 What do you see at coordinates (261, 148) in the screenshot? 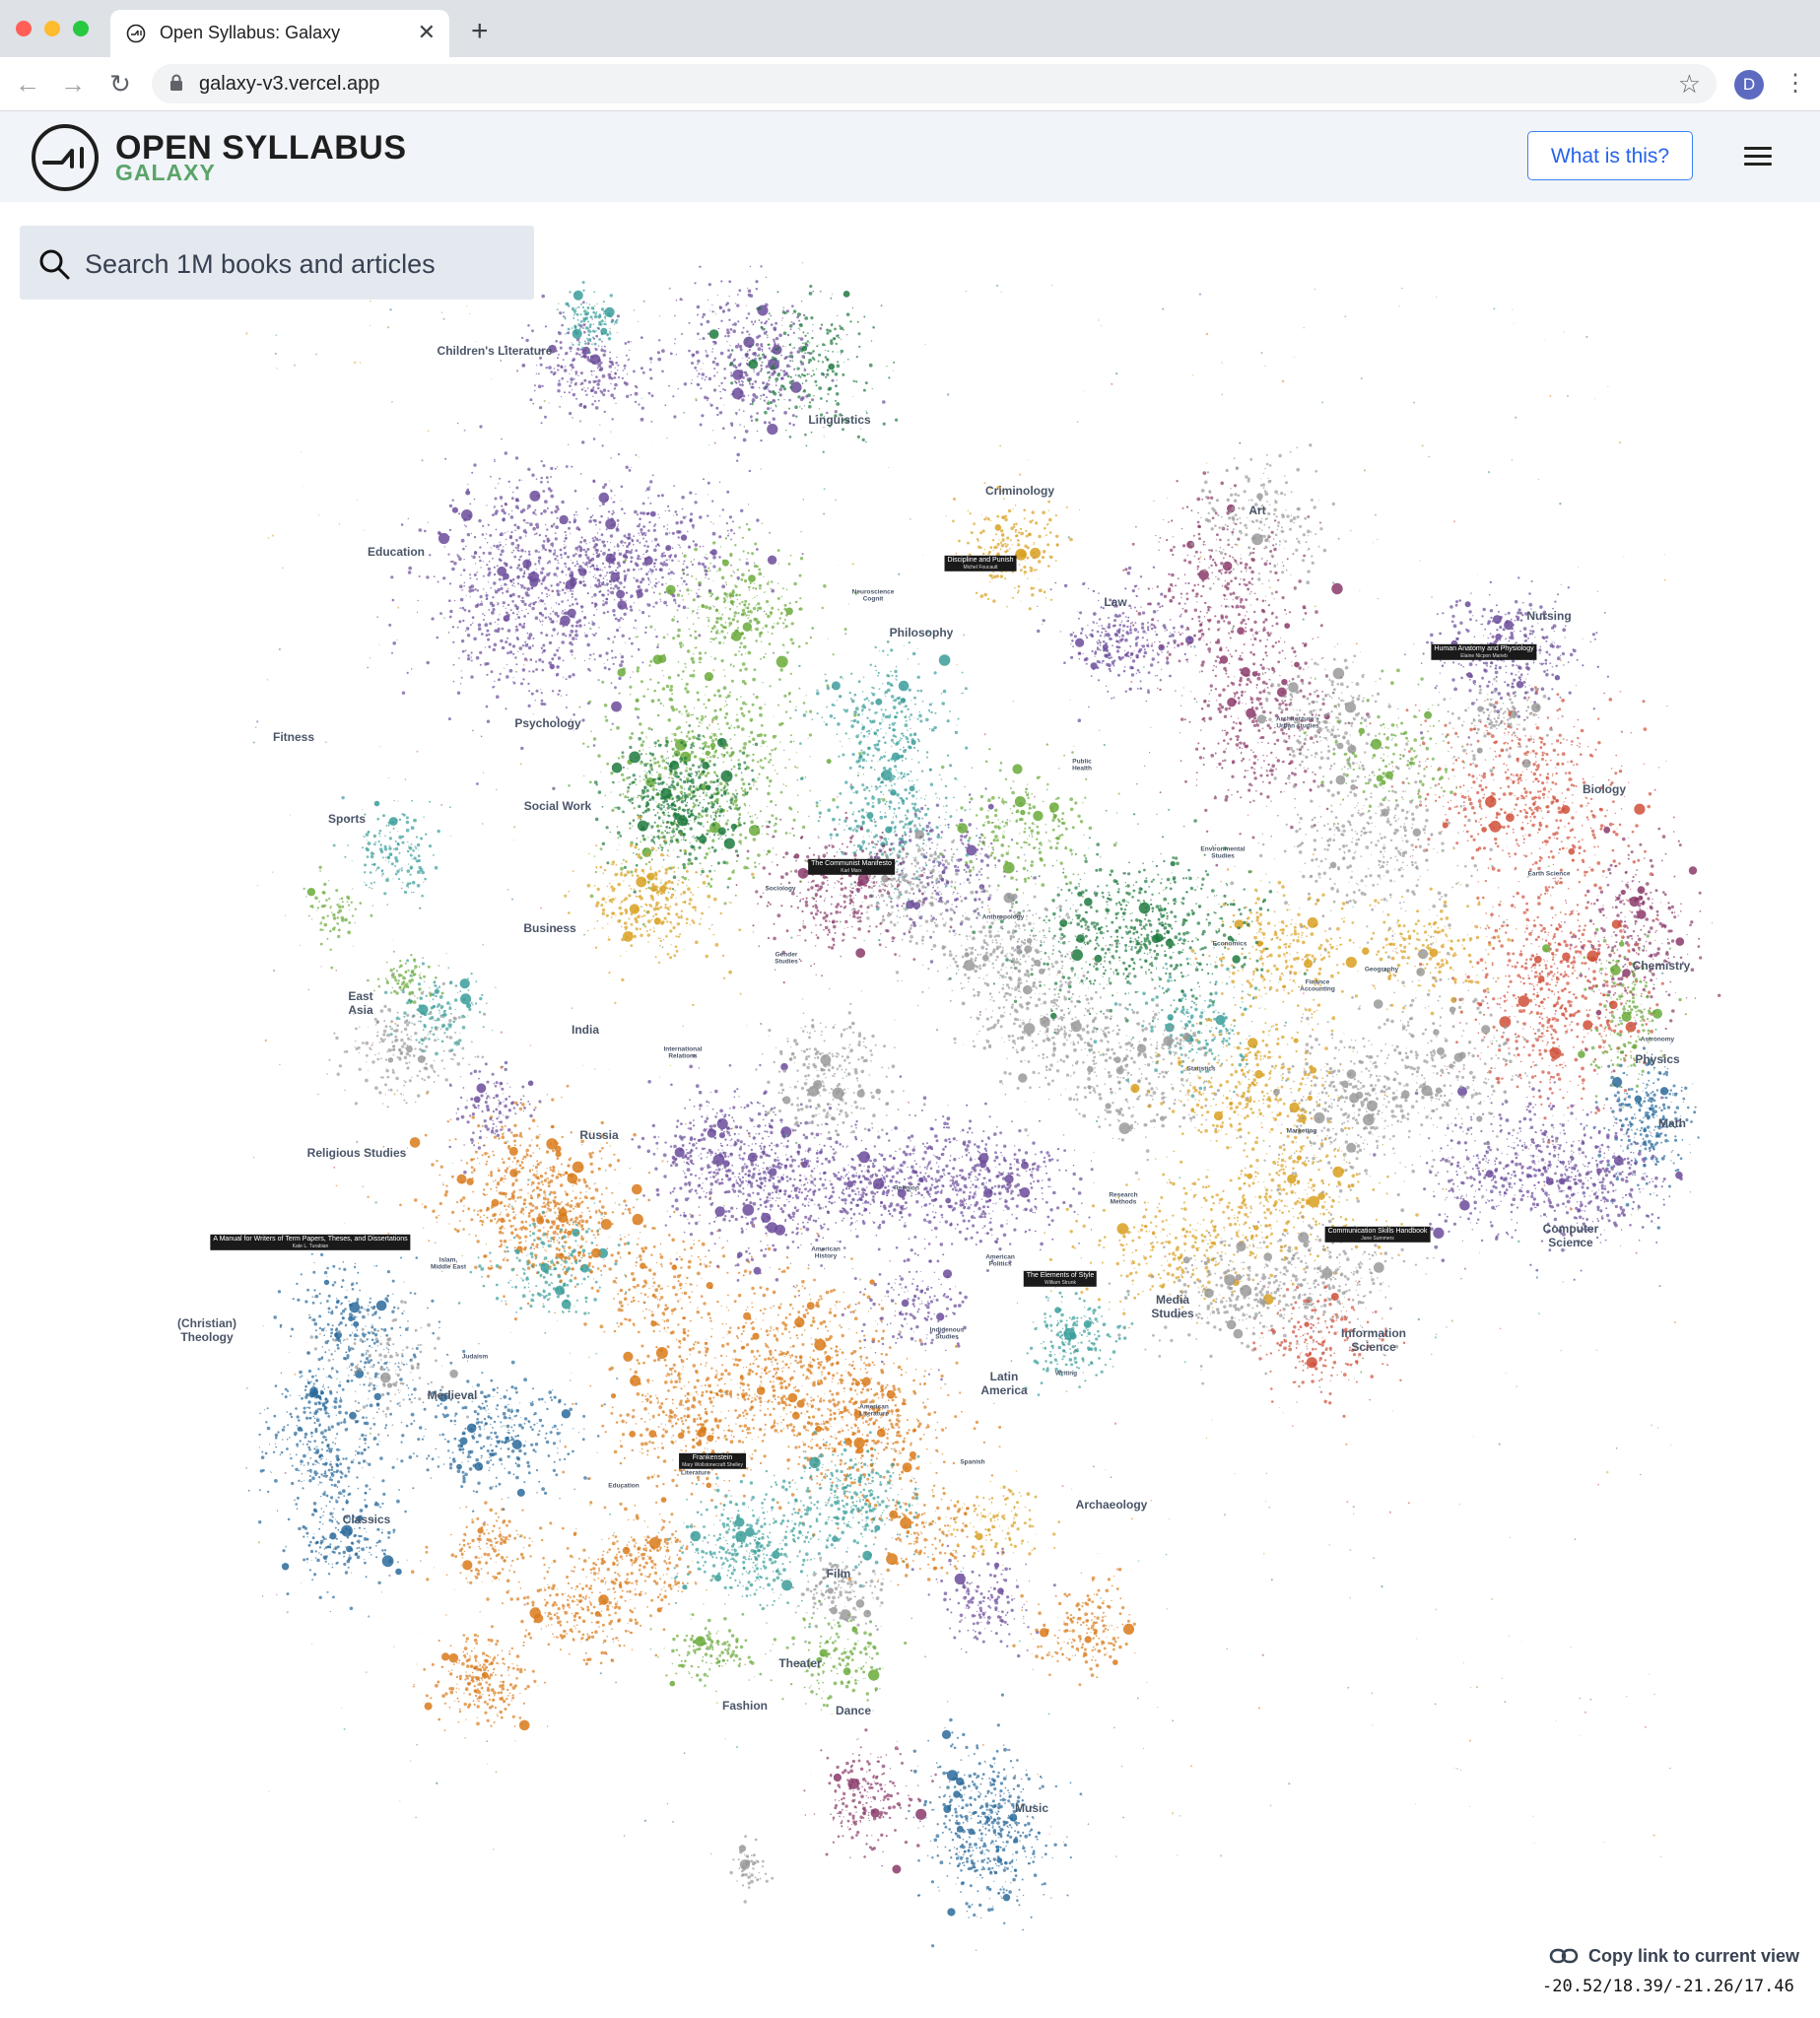
I see `logo-title: OPEN SYLLABUS` at bounding box center [261, 148].